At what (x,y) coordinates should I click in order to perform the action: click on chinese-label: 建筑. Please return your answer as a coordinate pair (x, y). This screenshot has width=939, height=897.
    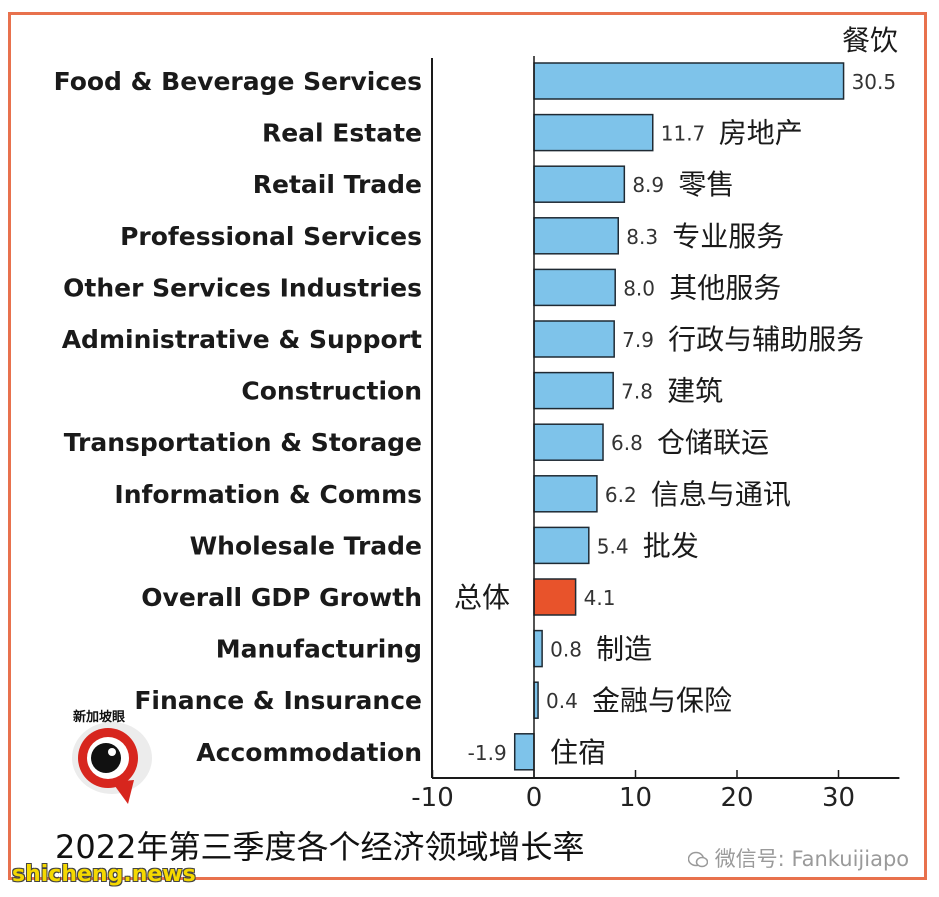
    Looking at the image, I should click on (695, 391).